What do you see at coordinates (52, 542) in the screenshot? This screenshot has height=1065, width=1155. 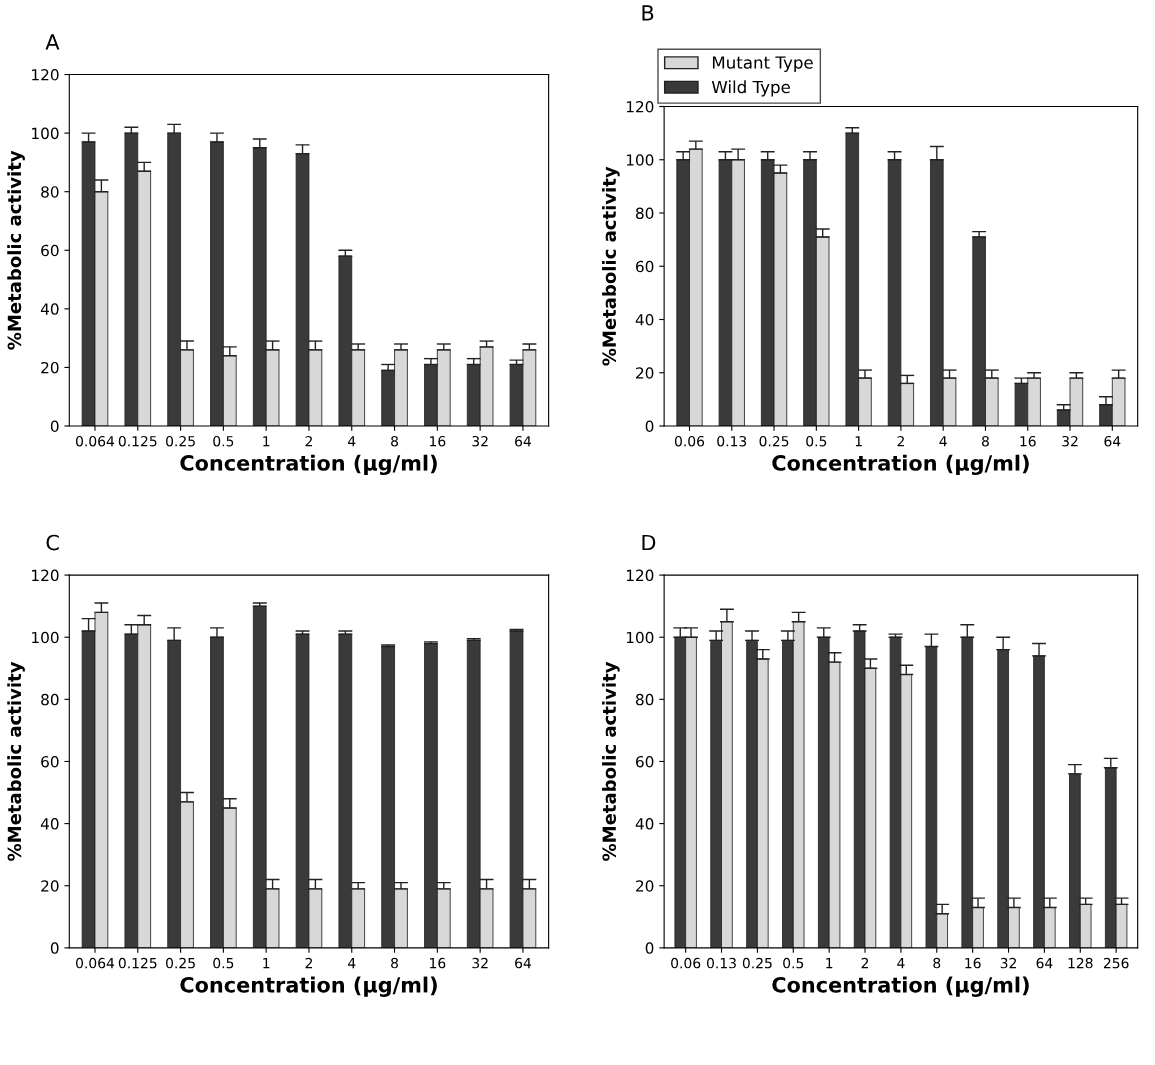 I see `chart-title: C` at bounding box center [52, 542].